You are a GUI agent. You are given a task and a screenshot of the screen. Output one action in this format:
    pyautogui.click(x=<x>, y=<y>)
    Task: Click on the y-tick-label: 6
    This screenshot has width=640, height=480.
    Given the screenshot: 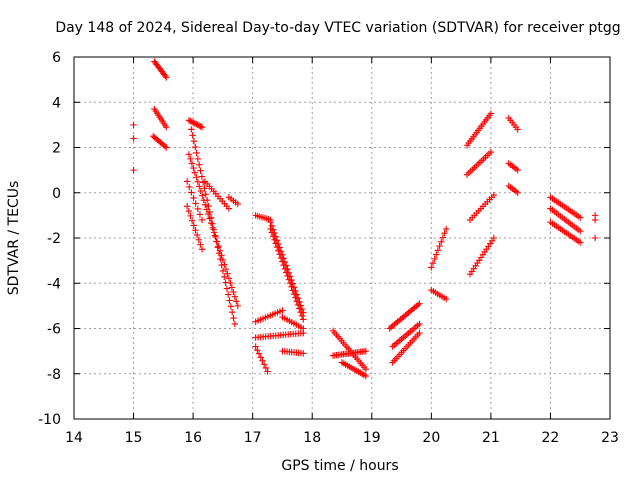 What is the action you would take?
    pyautogui.click(x=56, y=58)
    